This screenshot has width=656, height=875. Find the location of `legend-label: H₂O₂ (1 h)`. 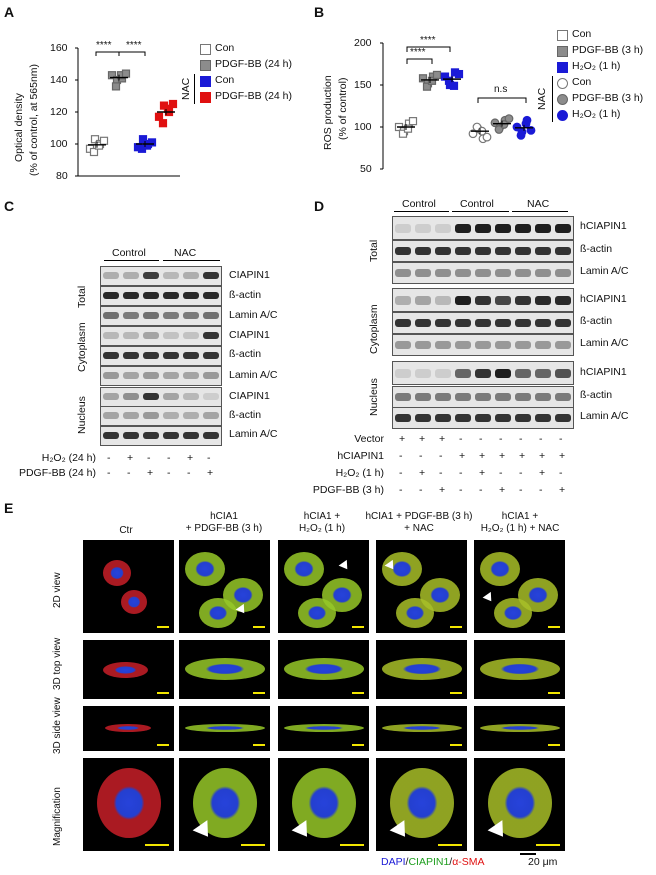

legend-label: H₂O₂ (1 h) is located at coordinates (596, 66).